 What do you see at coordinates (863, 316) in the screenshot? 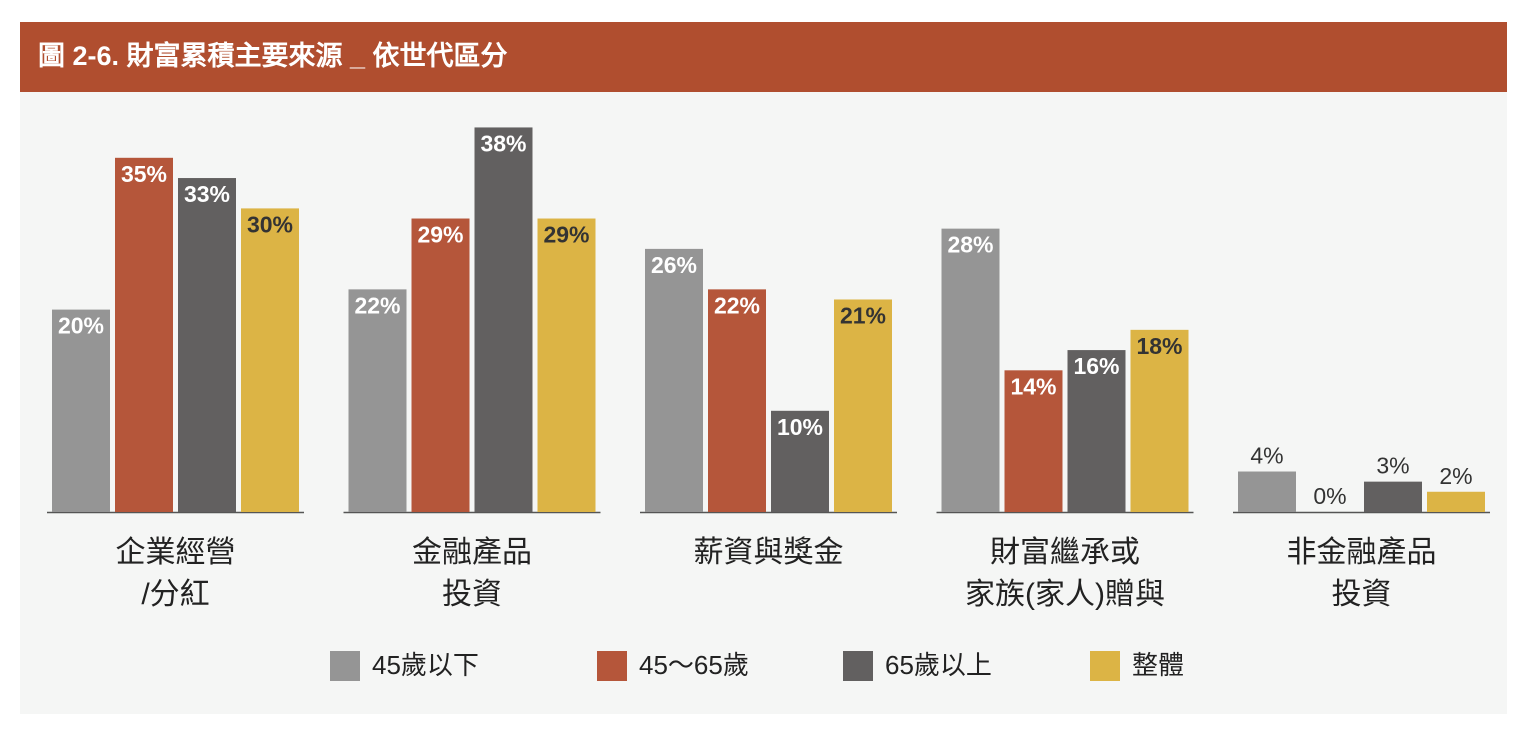
I see `data-label: 21%` at bounding box center [863, 316].